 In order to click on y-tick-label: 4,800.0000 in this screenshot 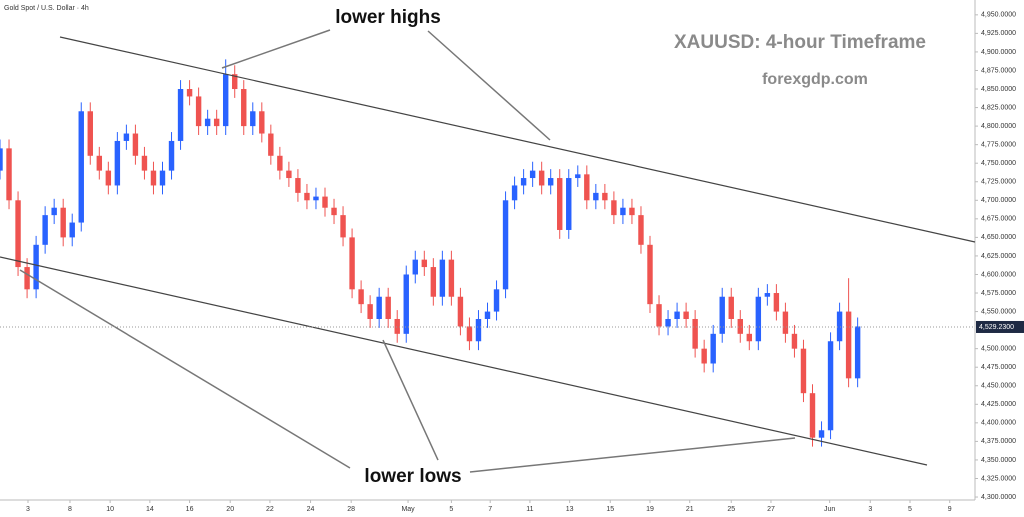, I will do `click(998, 126)`.